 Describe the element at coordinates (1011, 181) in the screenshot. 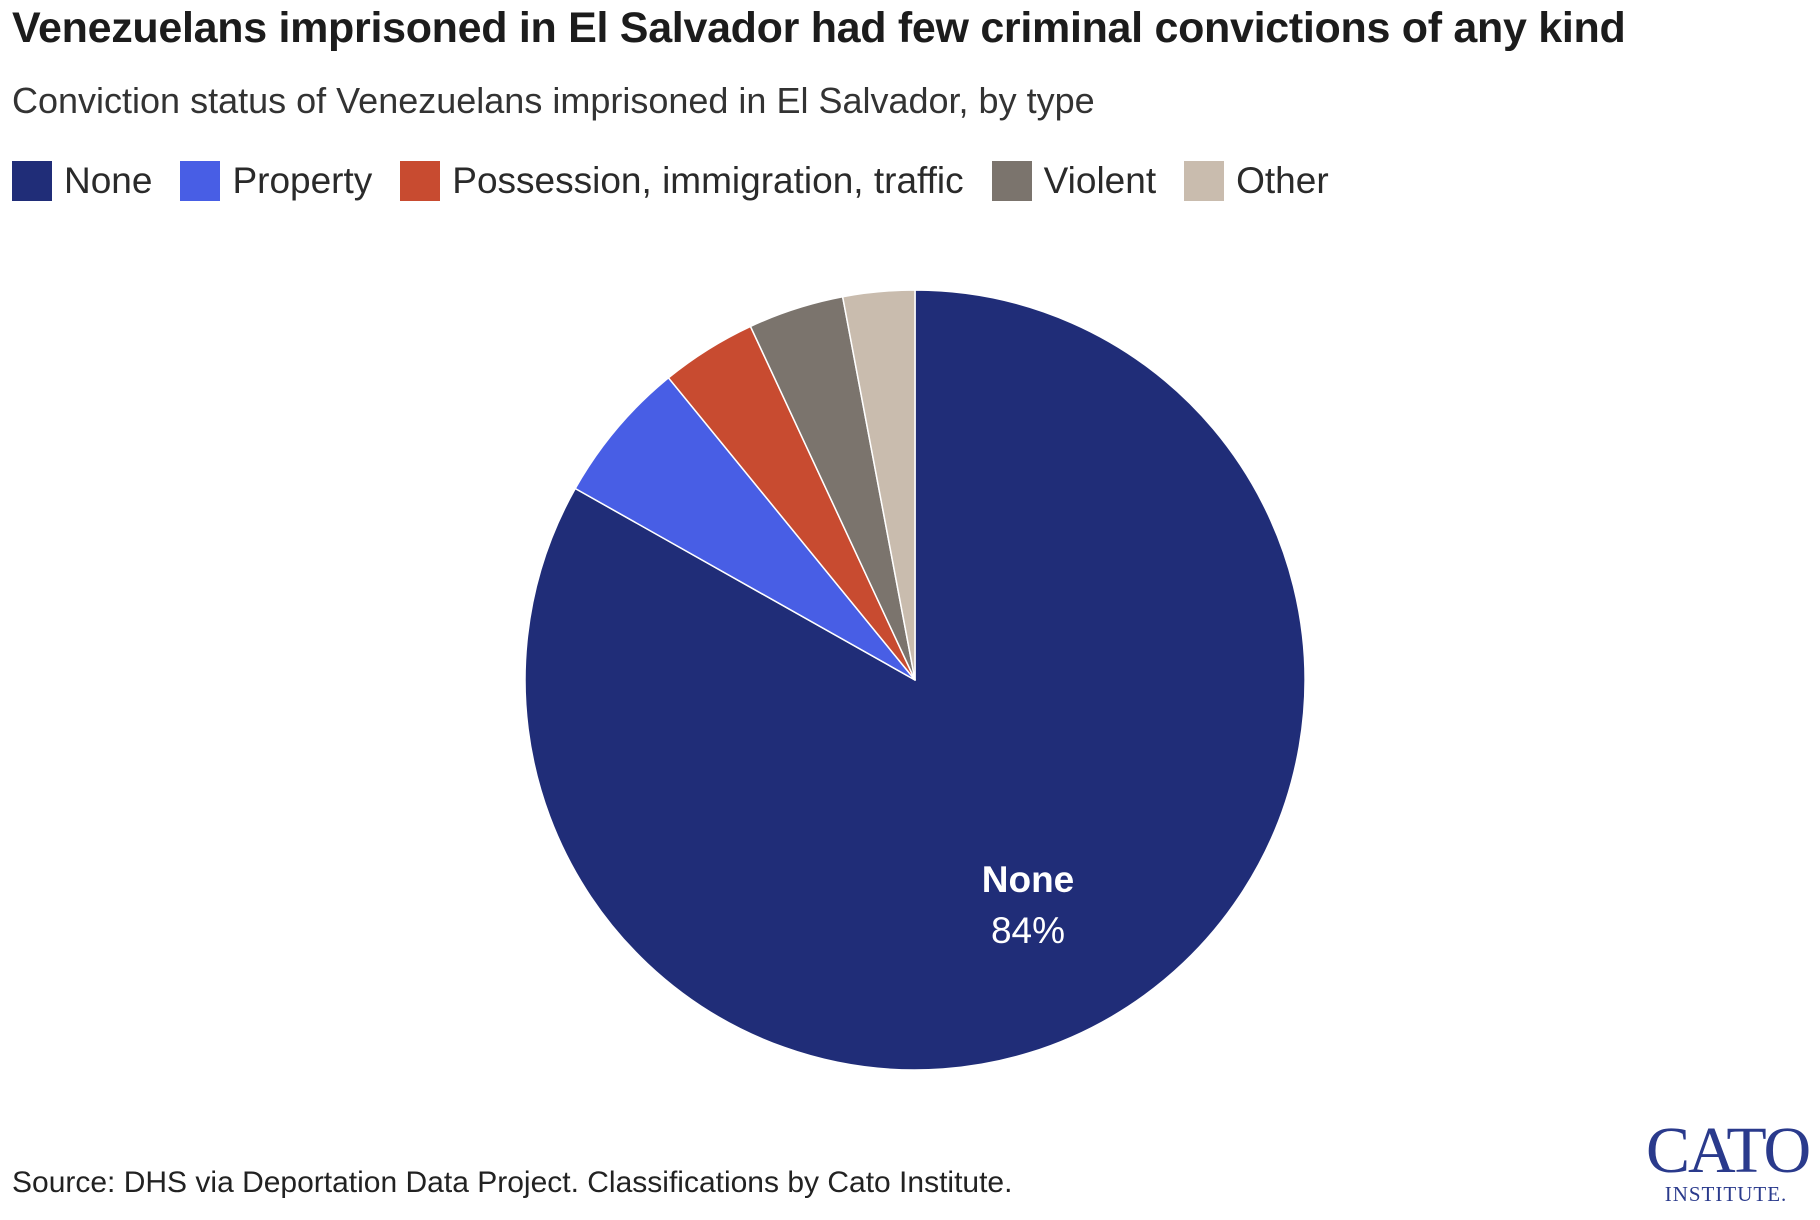

I see `legend-swatch-violent` at that location.